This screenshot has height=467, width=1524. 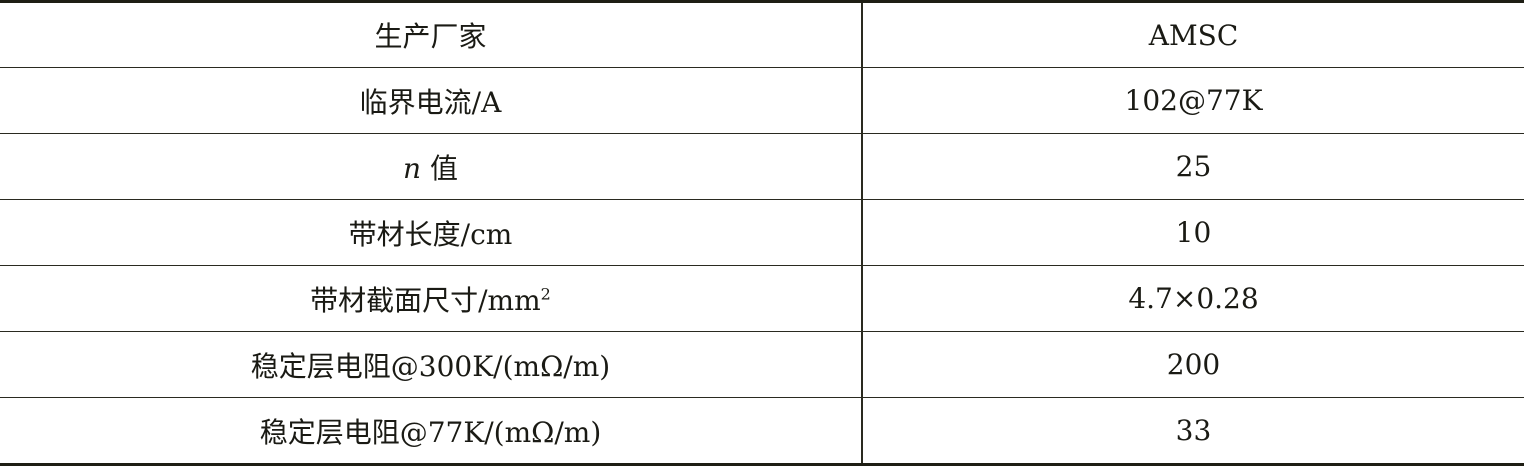 I want to click on param-cell: 生产厂家, so click(x=431, y=34).